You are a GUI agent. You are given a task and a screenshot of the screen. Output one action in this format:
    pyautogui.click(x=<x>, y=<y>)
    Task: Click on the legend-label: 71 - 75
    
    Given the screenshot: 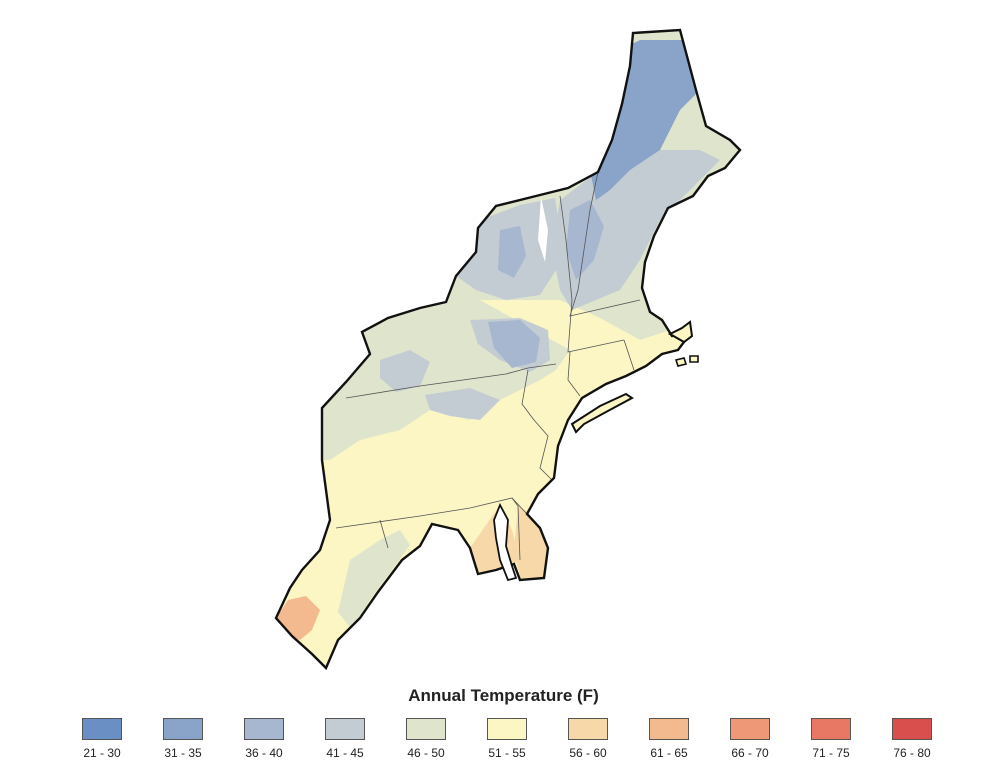 What is the action you would take?
    pyautogui.click(x=831, y=753)
    